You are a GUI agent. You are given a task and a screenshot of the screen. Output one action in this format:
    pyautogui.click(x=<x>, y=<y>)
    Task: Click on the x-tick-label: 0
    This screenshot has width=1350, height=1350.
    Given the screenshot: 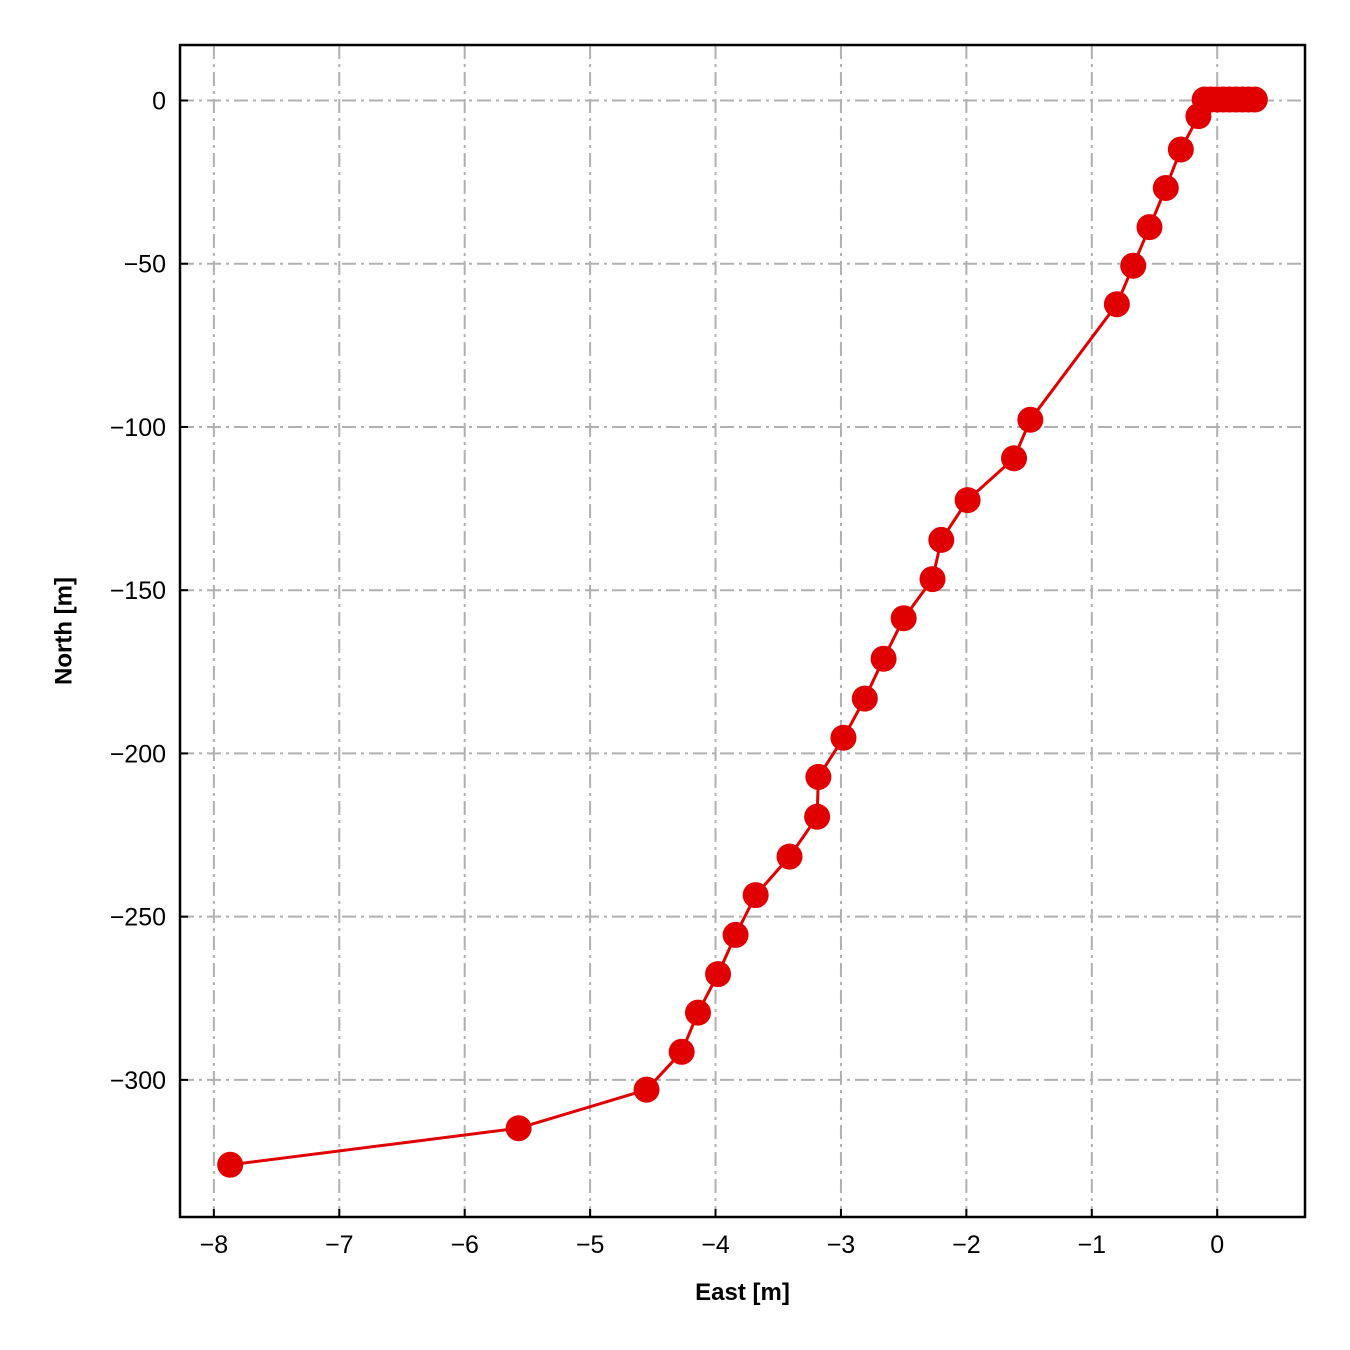 What is the action you would take?
    pyautogui.click(x=1217, y=1245)
    